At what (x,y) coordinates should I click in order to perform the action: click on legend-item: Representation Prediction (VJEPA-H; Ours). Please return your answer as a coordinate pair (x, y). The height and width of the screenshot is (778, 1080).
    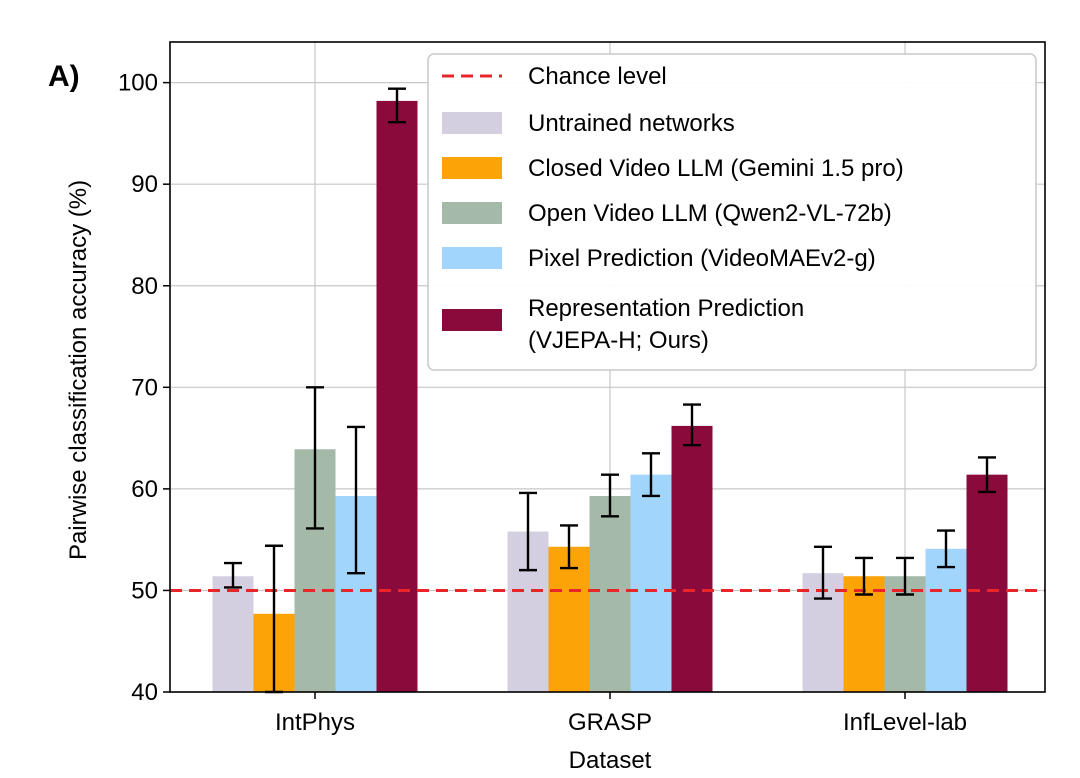
    Looking at the image, I should click on (623, 324).